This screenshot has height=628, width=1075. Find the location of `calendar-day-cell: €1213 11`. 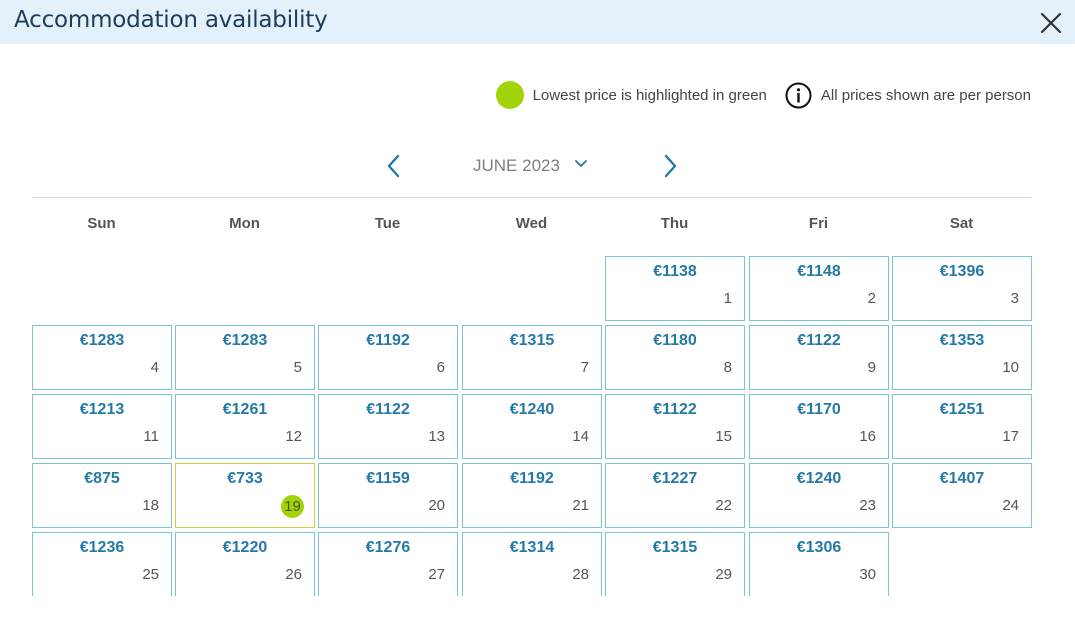

calendar-day-cell: €1213 11 is located at coordinates (102, 426).